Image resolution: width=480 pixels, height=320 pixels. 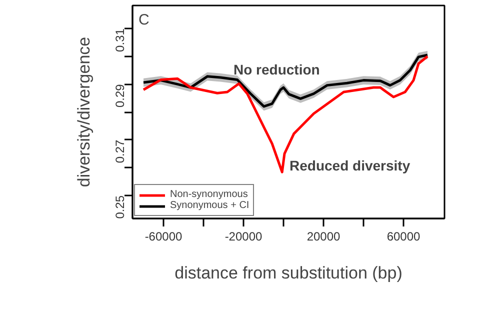 What do you see at coordinates (144, 20) in the screenshot?
I see `annotation: C` at bounding box center [144, 20].